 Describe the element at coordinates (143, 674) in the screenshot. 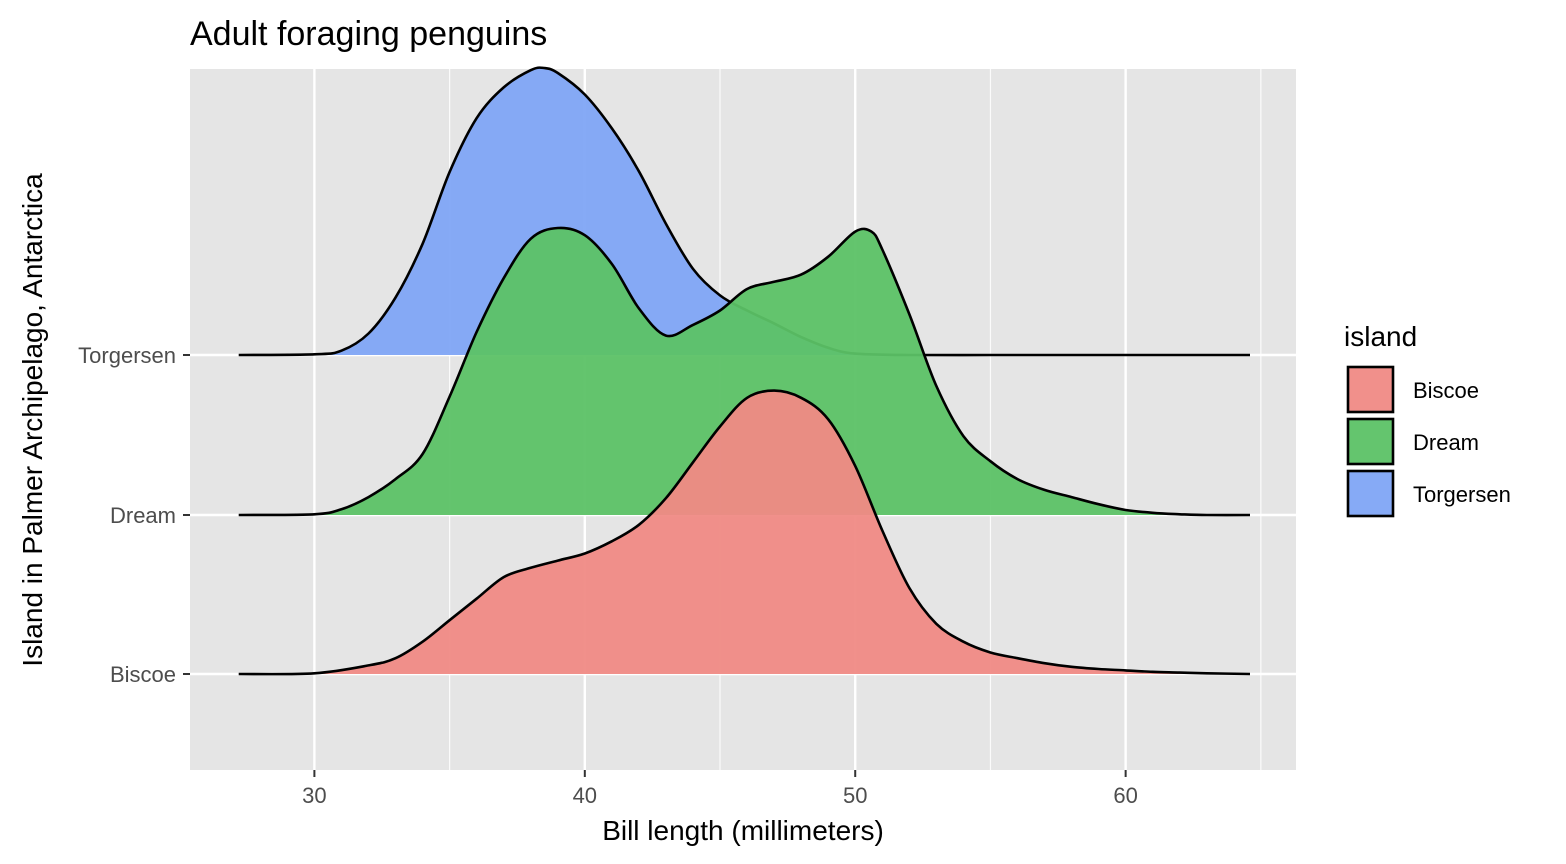

I see `y-tick-label-biscoe: Biscoe` at that location.